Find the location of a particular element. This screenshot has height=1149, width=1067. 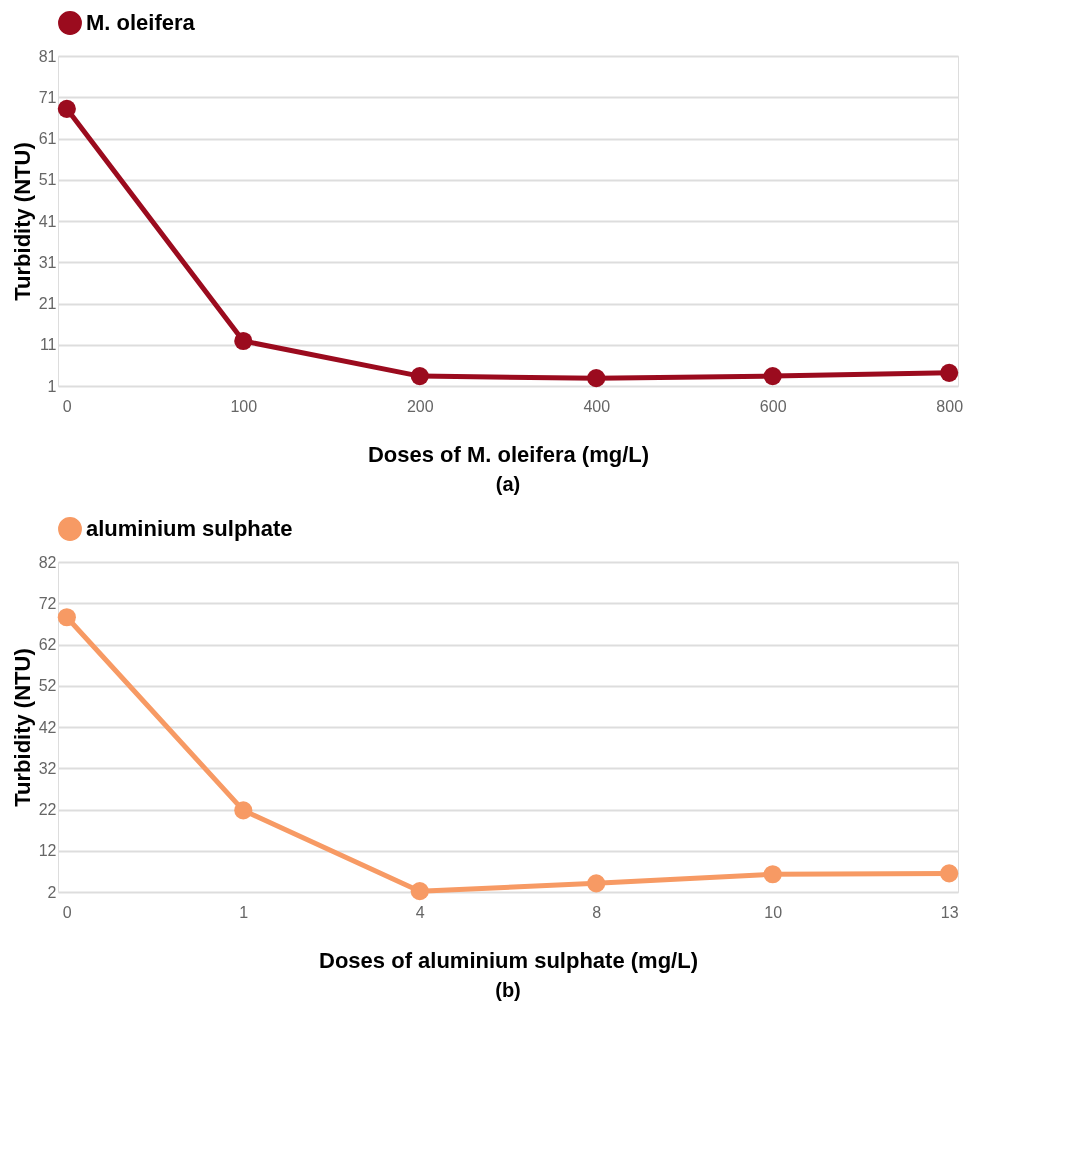

legend-label: M. oleifera is located at coordinates (141, 22).